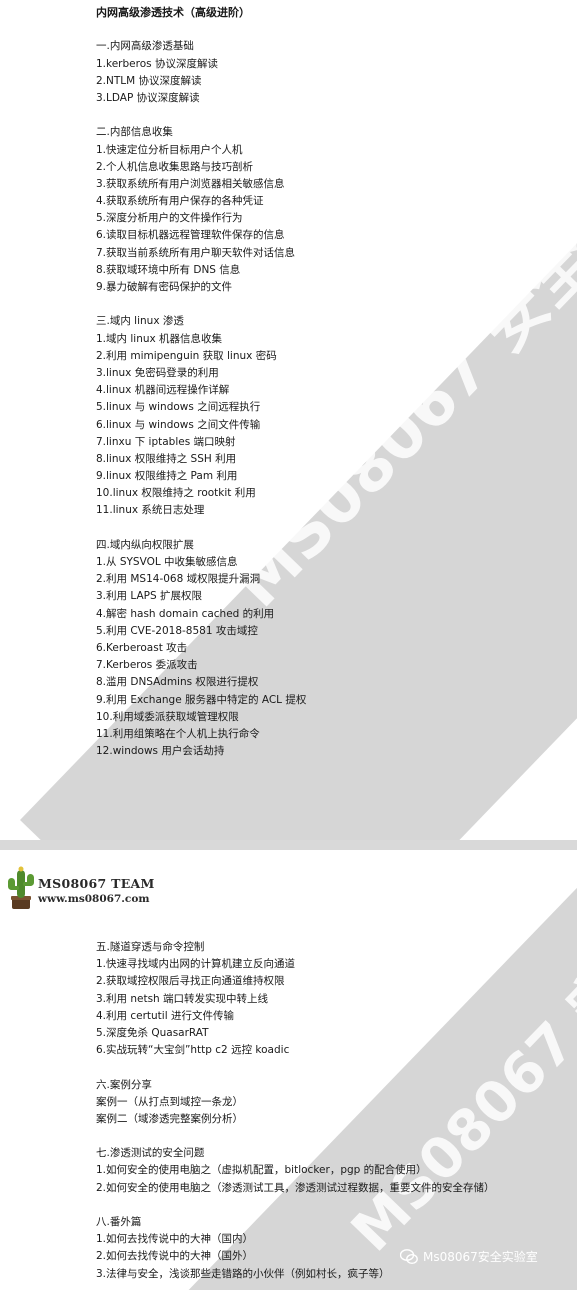 This screenshot has height=1290, width=577. What do you see at coordinates (193, 1050) in the screenshot?
I see `list-item: 6.实战玩转“大宝剑”http c2 远控 koadic` at bounding box center [193, 1050].